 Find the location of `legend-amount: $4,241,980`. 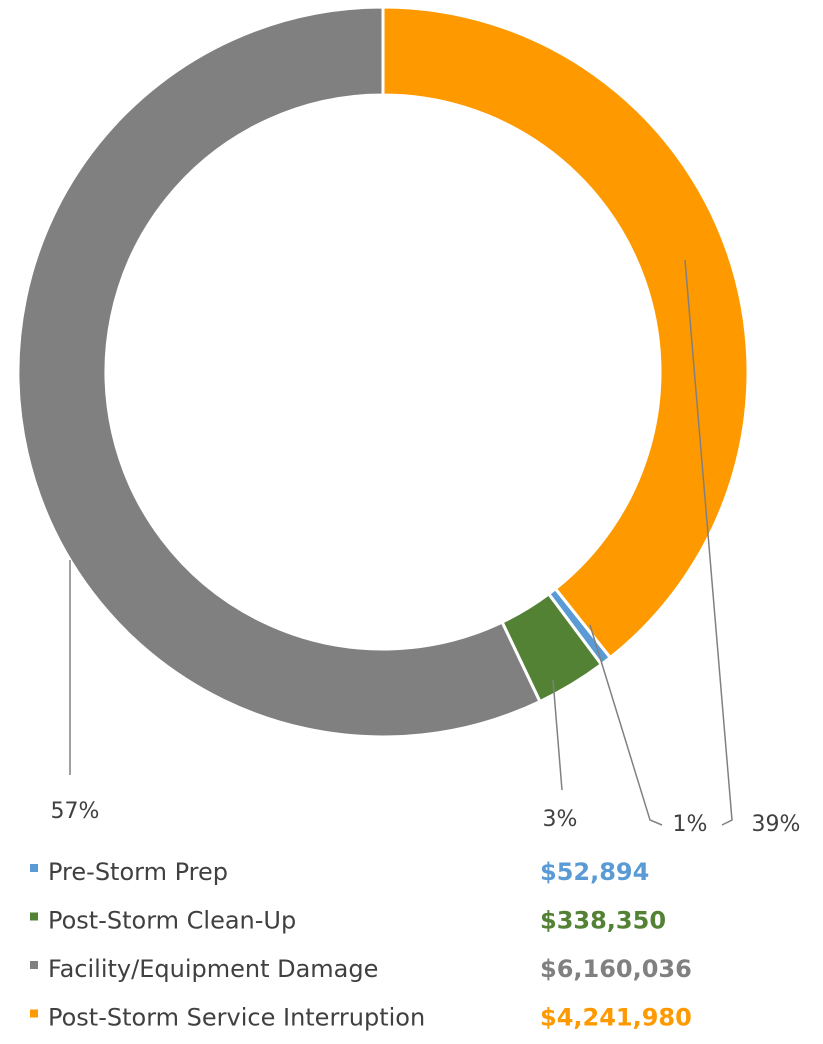

legend-amount: $4,241,980 is located at coordinates (616, 1018).